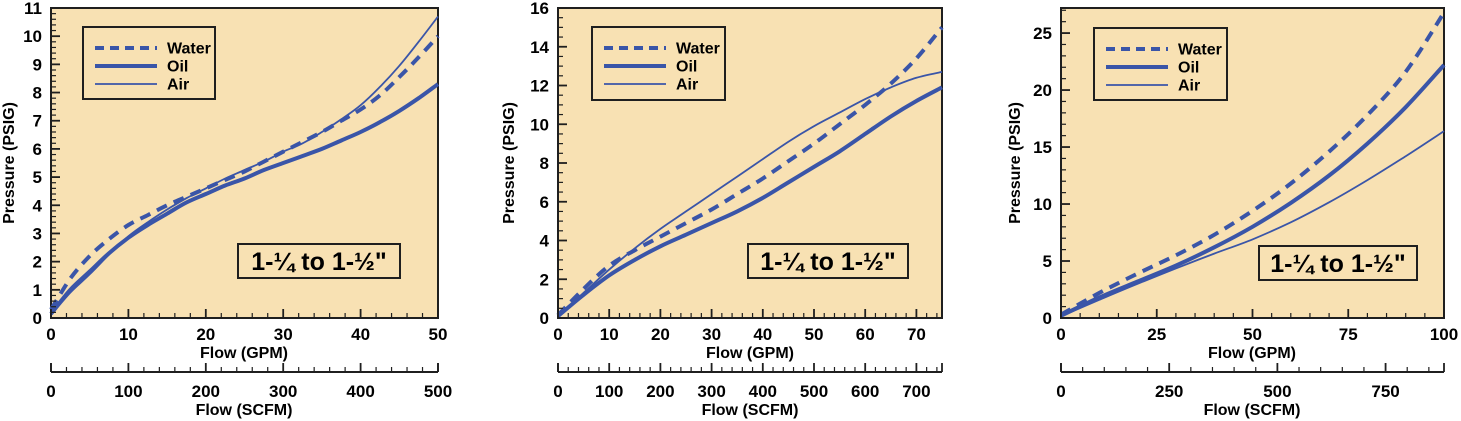 Image resolution: width=1461 pixels, height=421 pixels. I want to click on x-tick-label: 20, so click(660, 334).